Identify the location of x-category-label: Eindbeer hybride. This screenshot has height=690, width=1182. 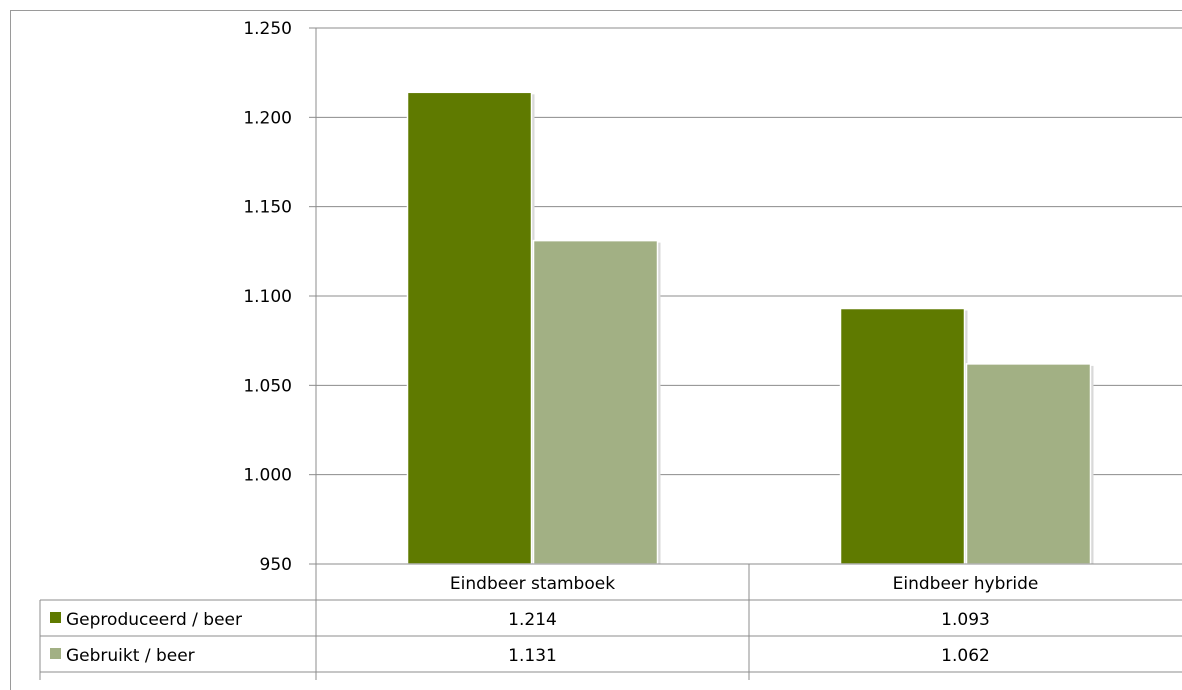
(966, 584).